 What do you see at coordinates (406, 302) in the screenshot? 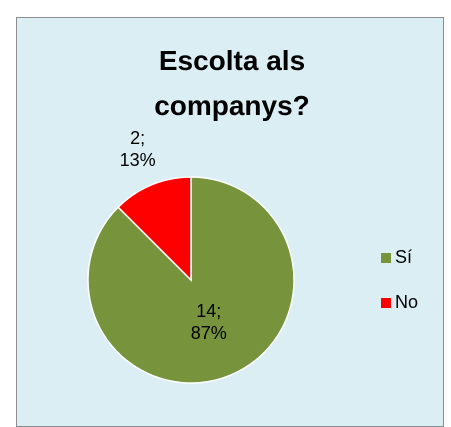
I see `legend-label: No` at bounding box center [406, 302].